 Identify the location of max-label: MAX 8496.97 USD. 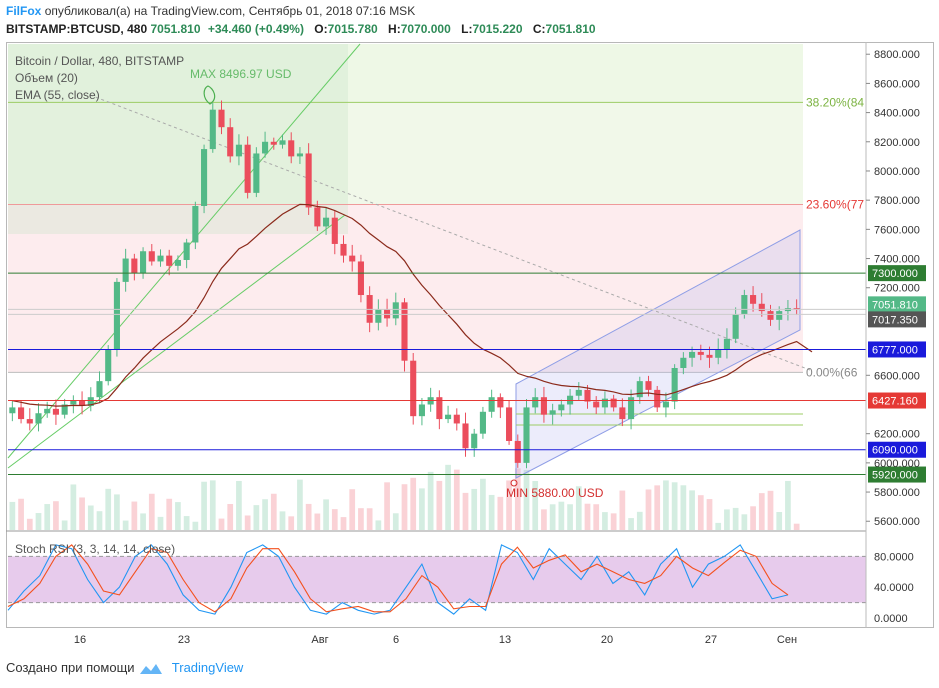
(241, 74).